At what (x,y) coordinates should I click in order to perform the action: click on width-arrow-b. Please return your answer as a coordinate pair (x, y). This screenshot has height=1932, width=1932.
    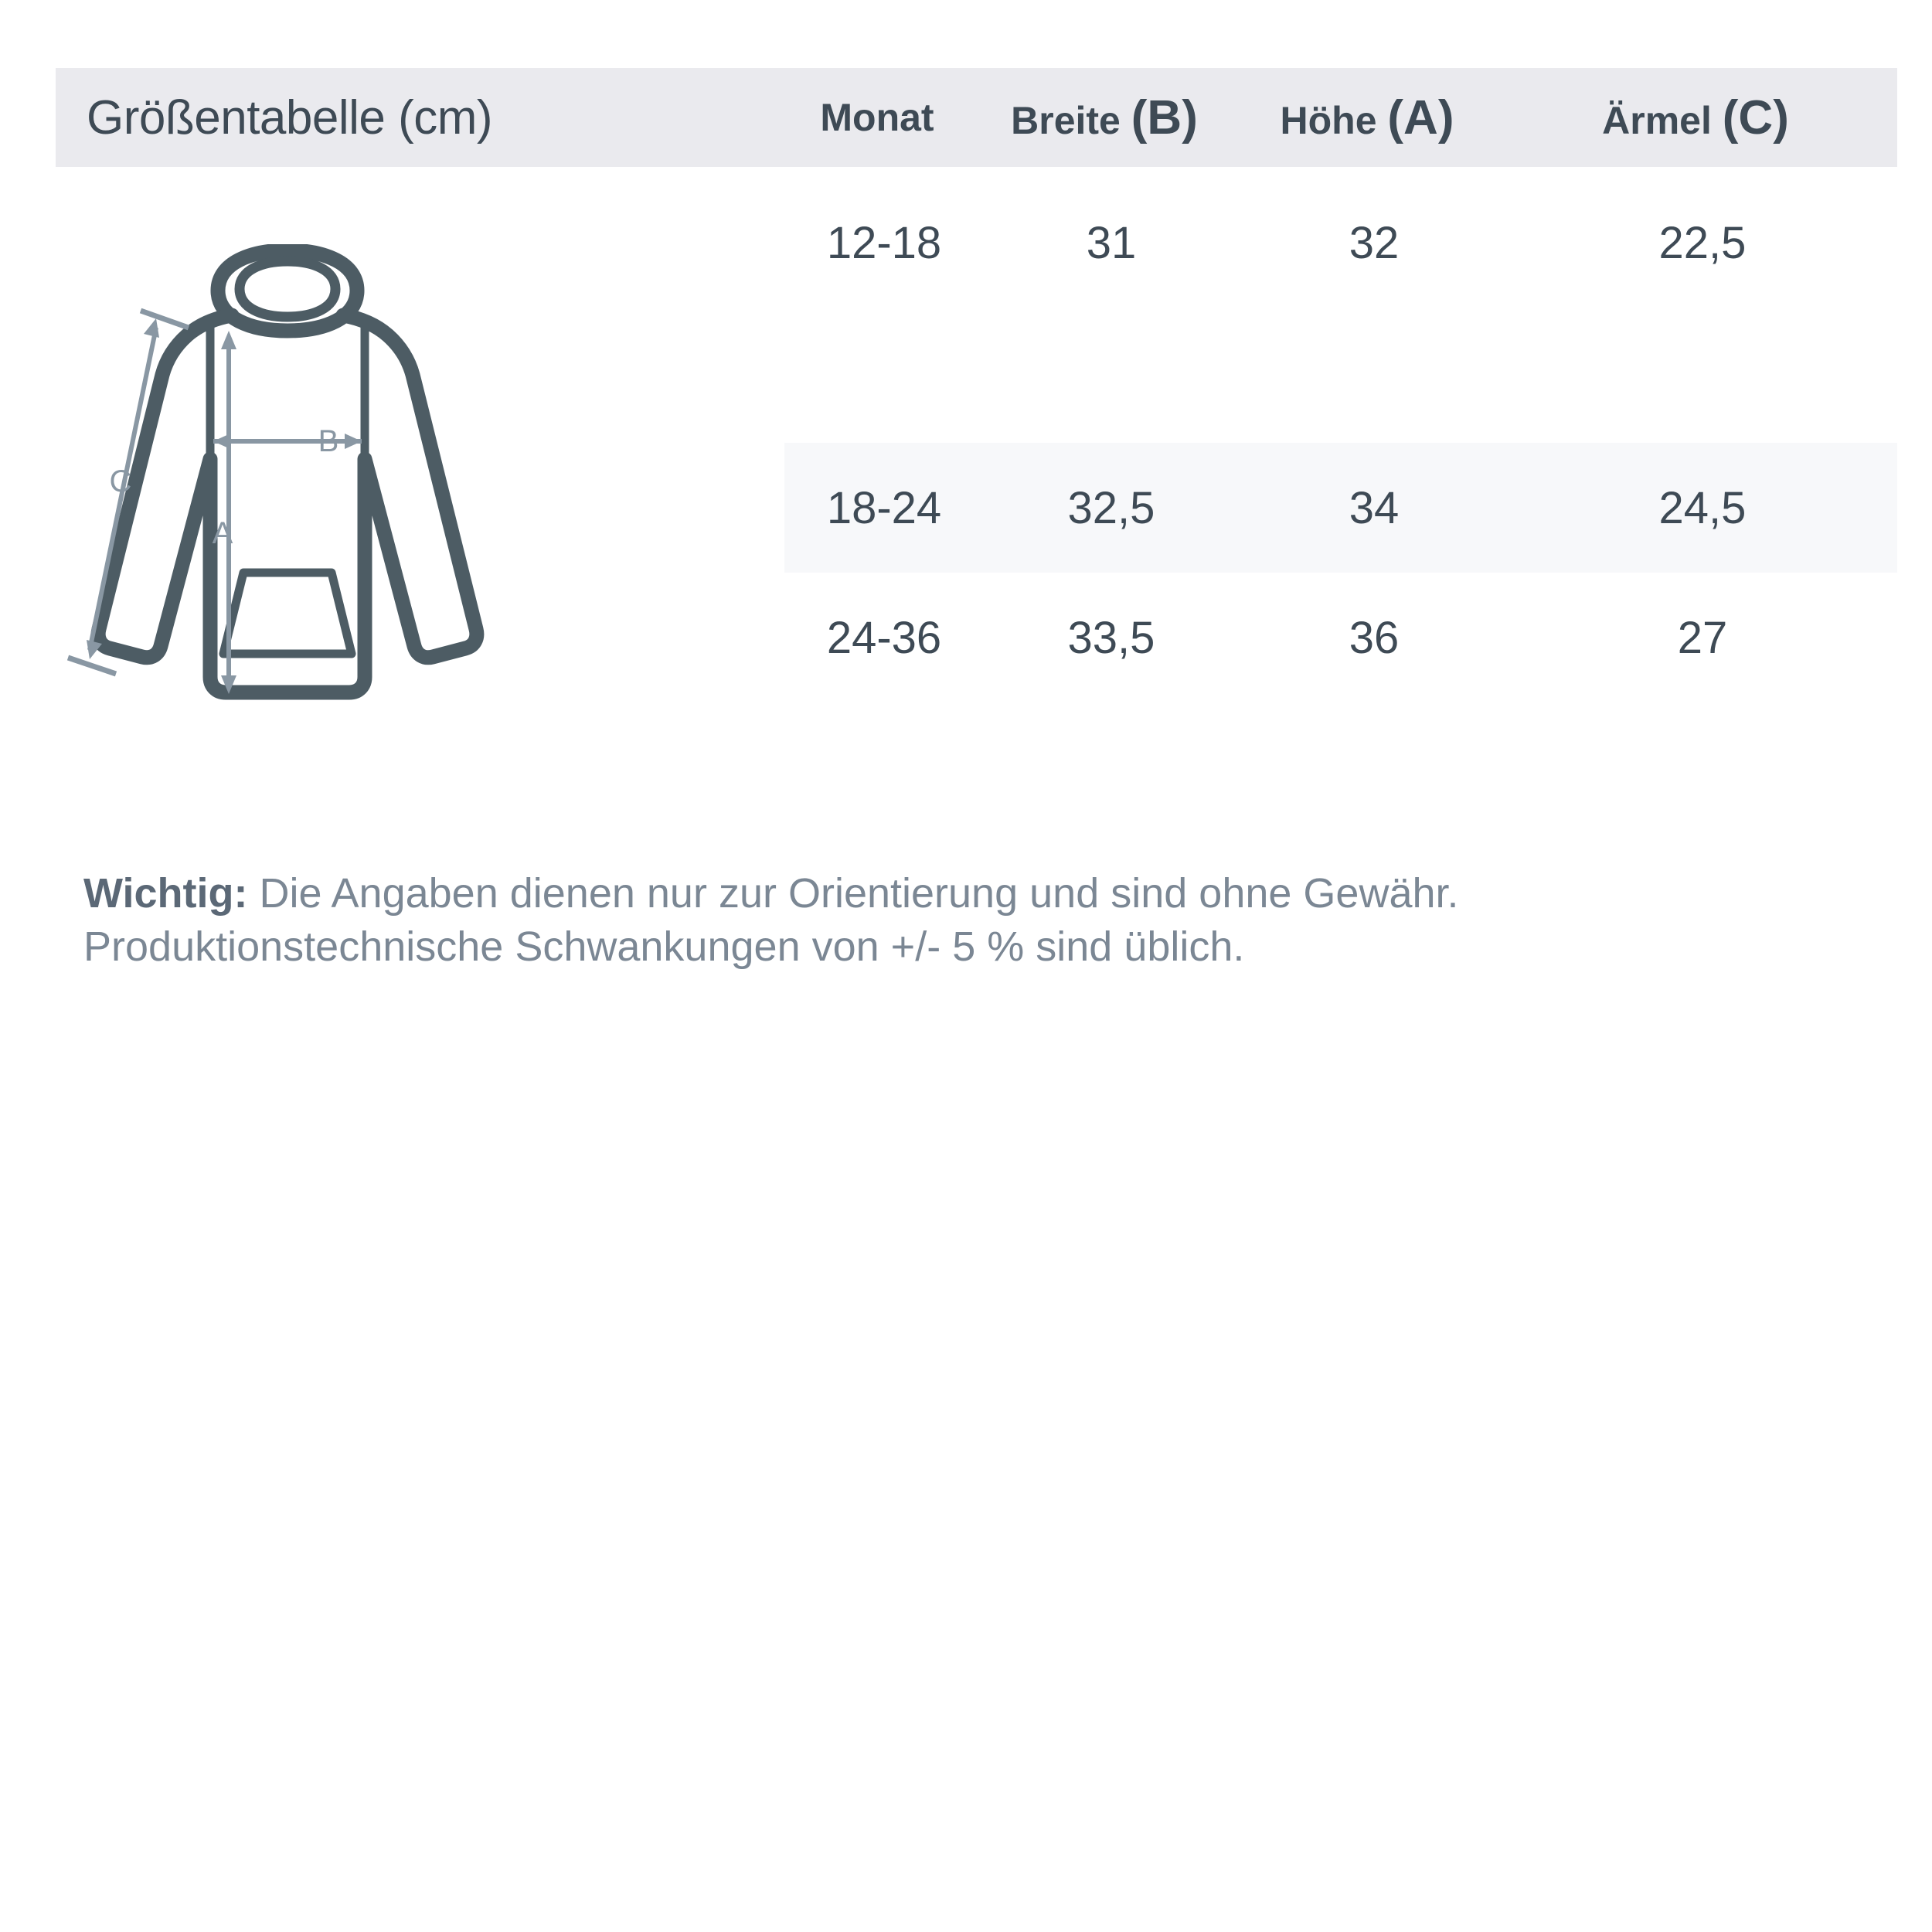
    Looking at the image, I should click on (287, 442).